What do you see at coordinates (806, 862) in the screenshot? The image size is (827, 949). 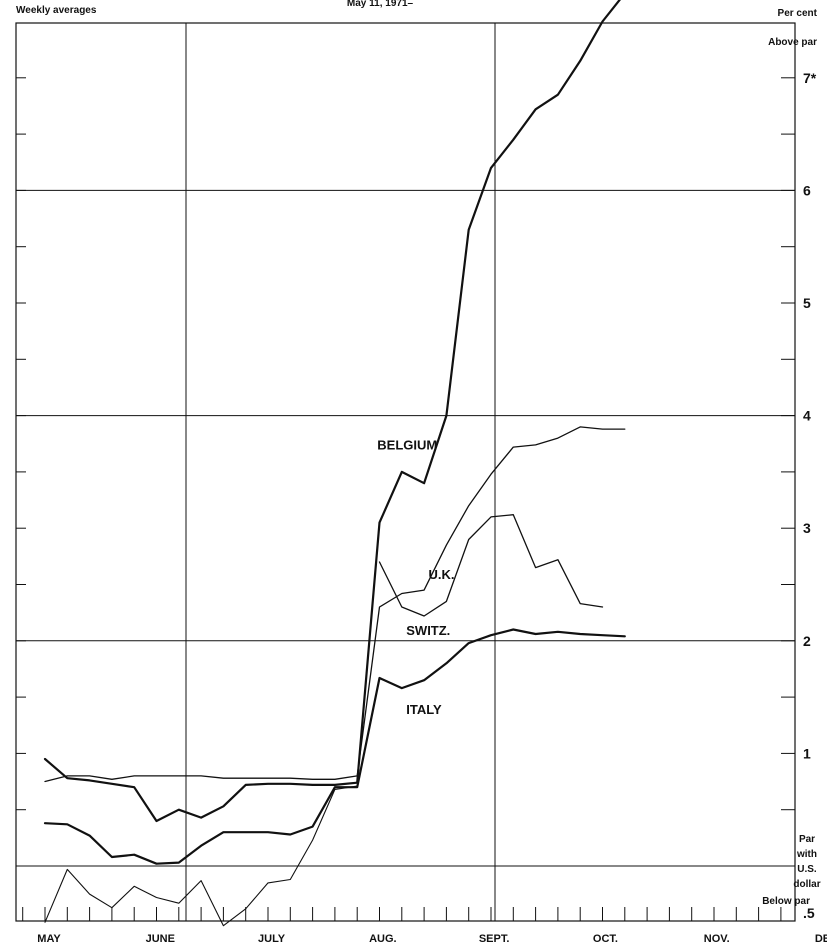 I see `par-with-dollar-label: Par with U.S. dollar` at bounding box center [806, 862].